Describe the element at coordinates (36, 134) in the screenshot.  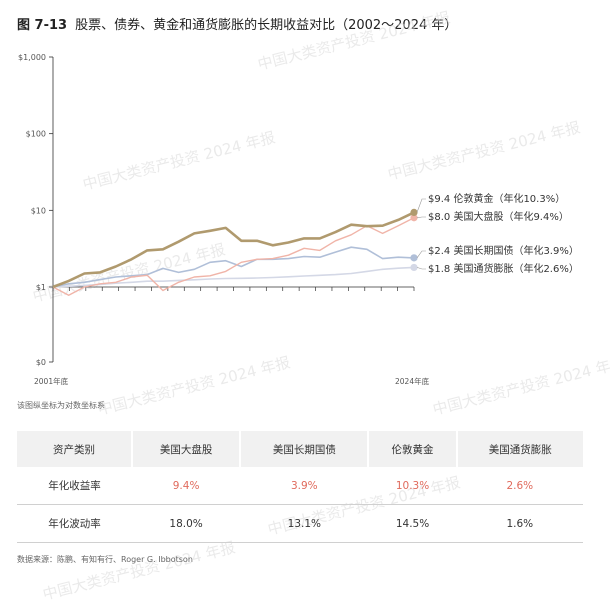
I see `y-tick-label: $100` at that location.